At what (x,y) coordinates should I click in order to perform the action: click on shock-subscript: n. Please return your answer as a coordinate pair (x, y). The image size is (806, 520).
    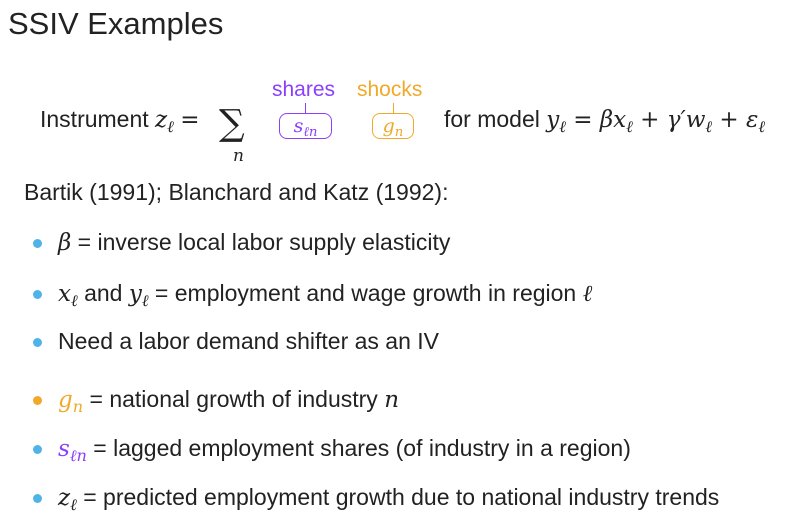
    Looking at the image, I should click on (399, 132).